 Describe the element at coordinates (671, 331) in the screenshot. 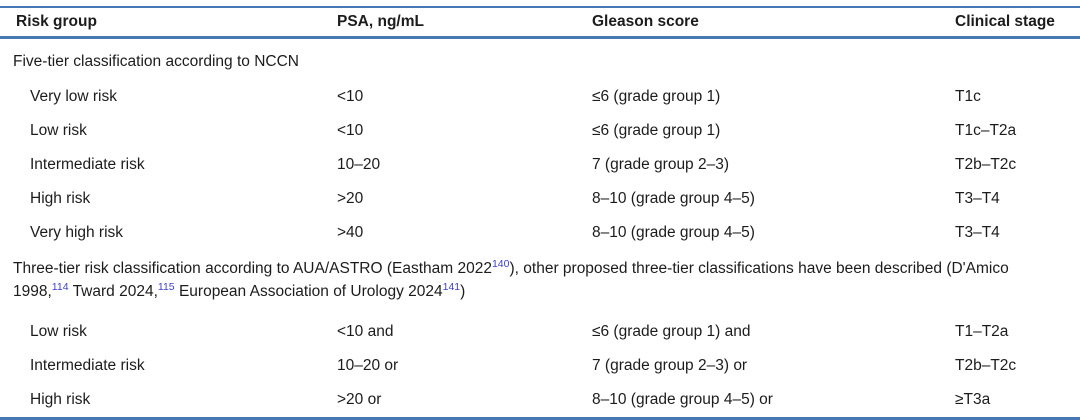

I see `cell-gleason: ≤6 (grade group 1) and` at that location.